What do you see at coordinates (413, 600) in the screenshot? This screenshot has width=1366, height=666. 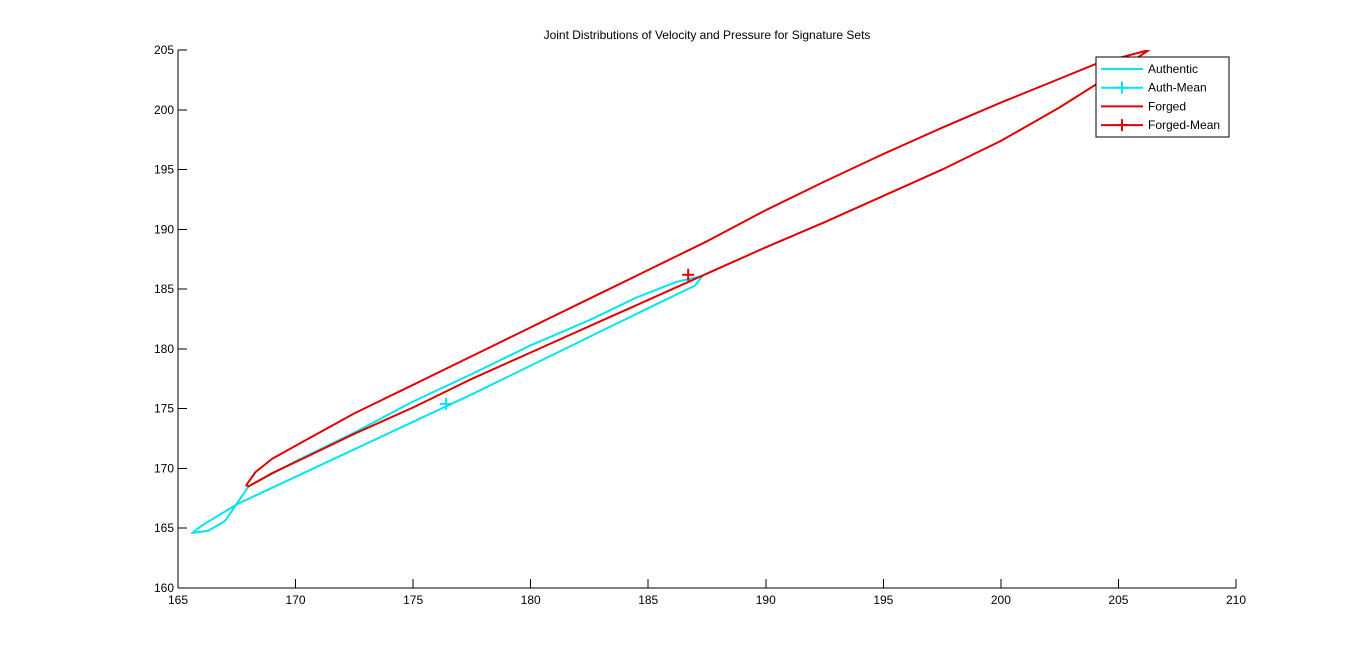 I see `x-tick-label: 175` at bounding box center [413, 600].